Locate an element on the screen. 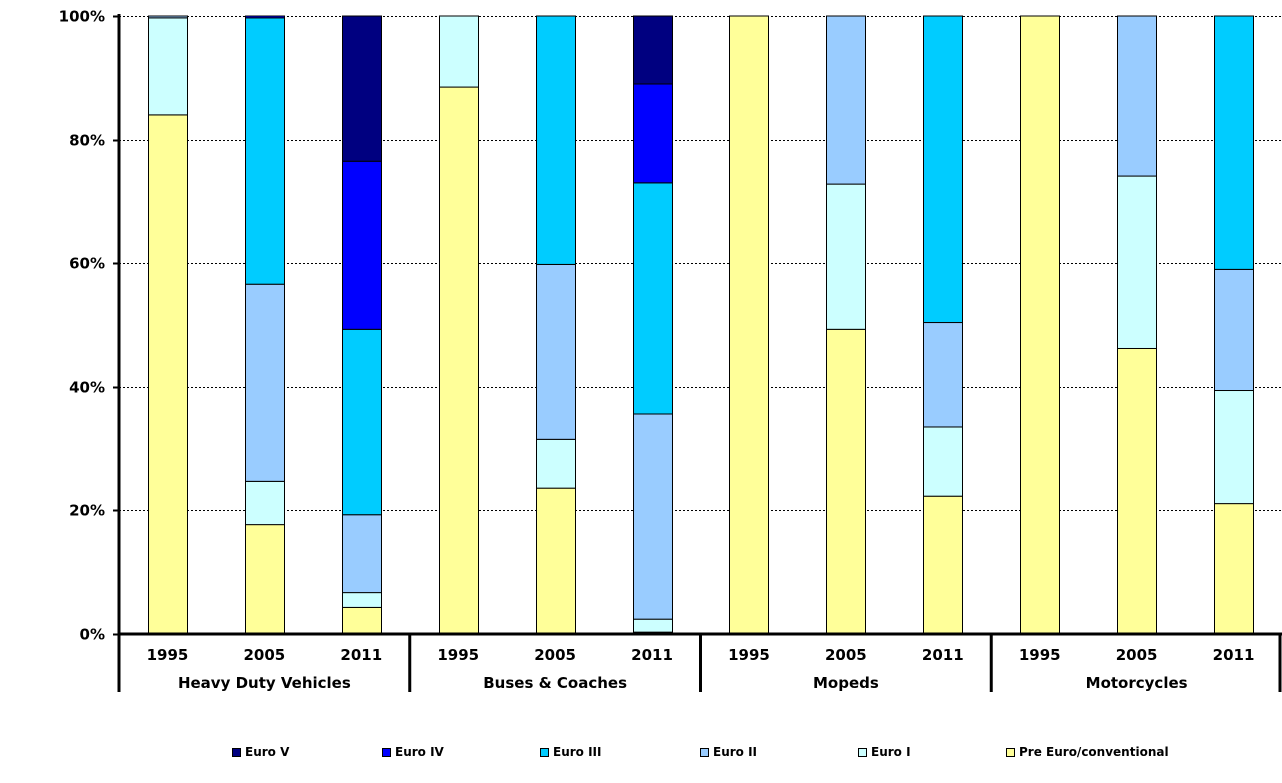  y-tick-label: 60% is located at coordinates (87, 264).